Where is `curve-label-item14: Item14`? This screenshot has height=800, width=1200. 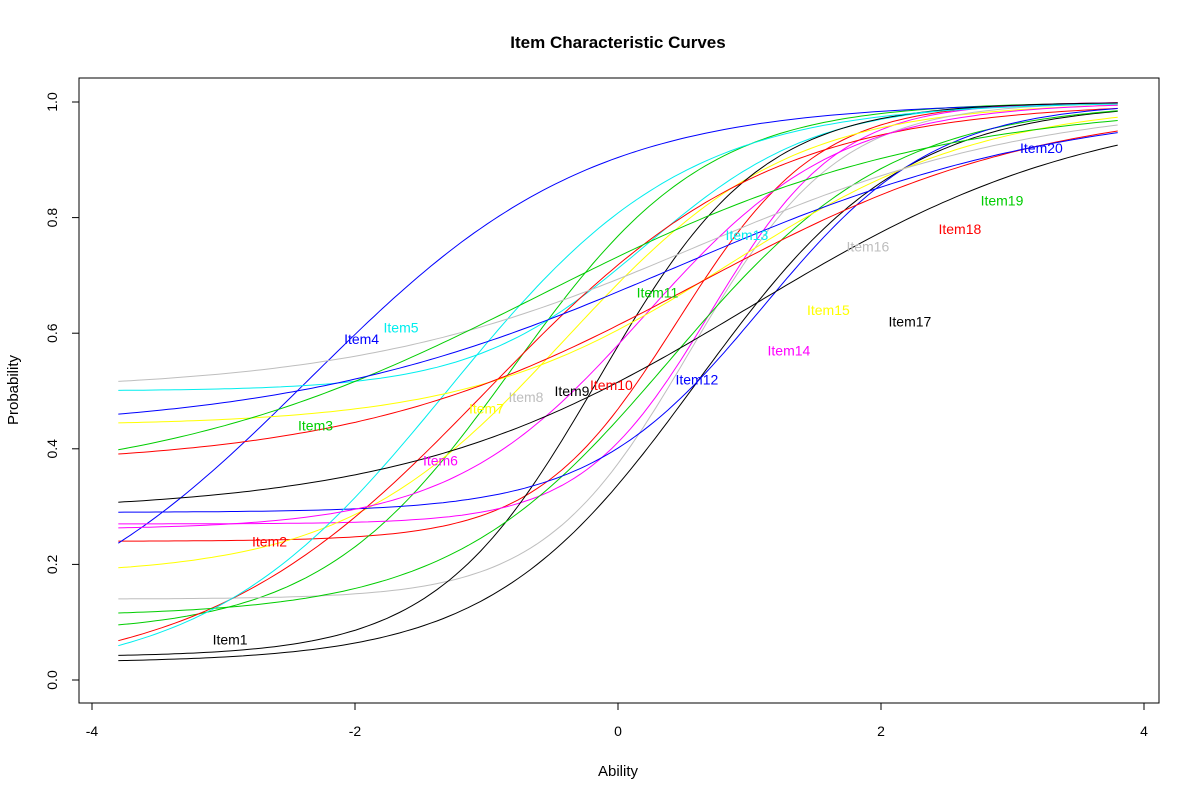 curve-label-item14: Item14 is located at coordinates (789, 351).